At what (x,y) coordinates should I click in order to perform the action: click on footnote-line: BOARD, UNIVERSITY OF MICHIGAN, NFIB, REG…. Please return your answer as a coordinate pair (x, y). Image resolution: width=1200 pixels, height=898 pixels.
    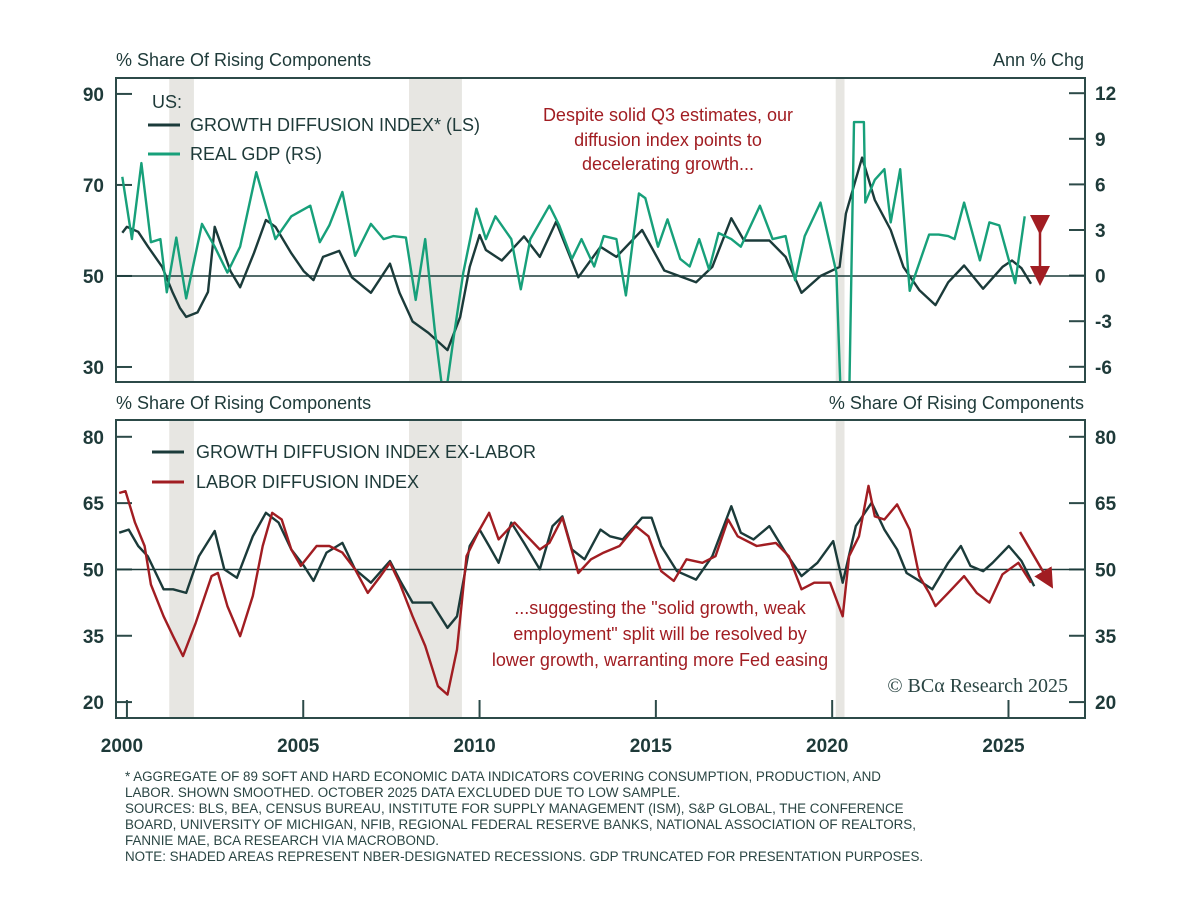
    Looking at the image, I should click on (520, 824).